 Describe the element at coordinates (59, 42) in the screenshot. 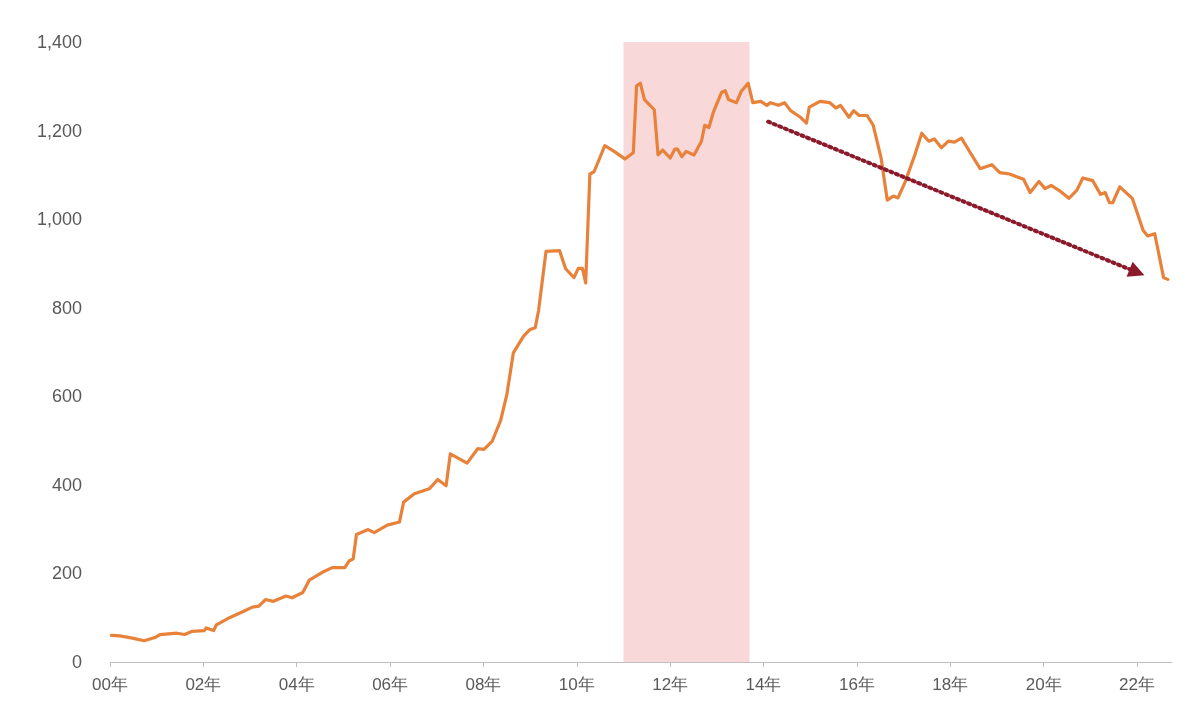

I see `y-tick-label: 1,400` at that location.